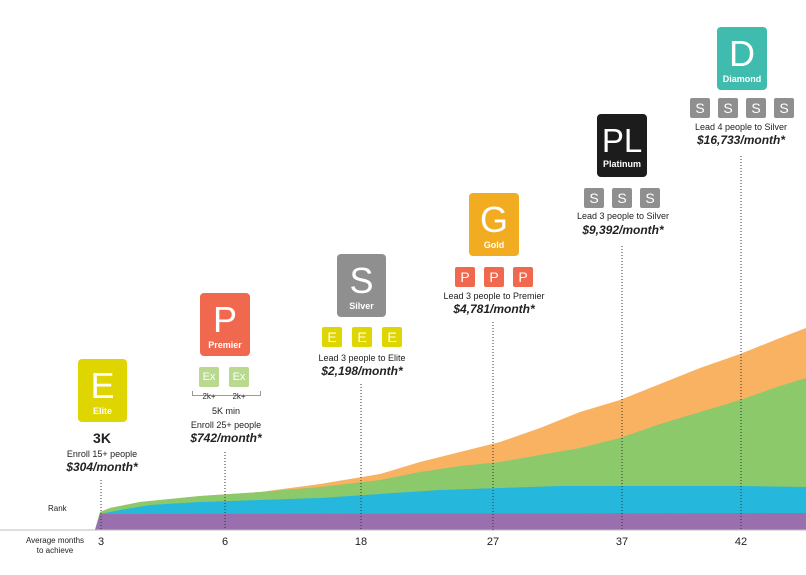 Image resolution: width=806 pixels, height=575 pixels. What do you see at coordinates (102, 467) in the screenshot?
I see `elite-earnings: $304/month*` at bounding box center [102, 467].